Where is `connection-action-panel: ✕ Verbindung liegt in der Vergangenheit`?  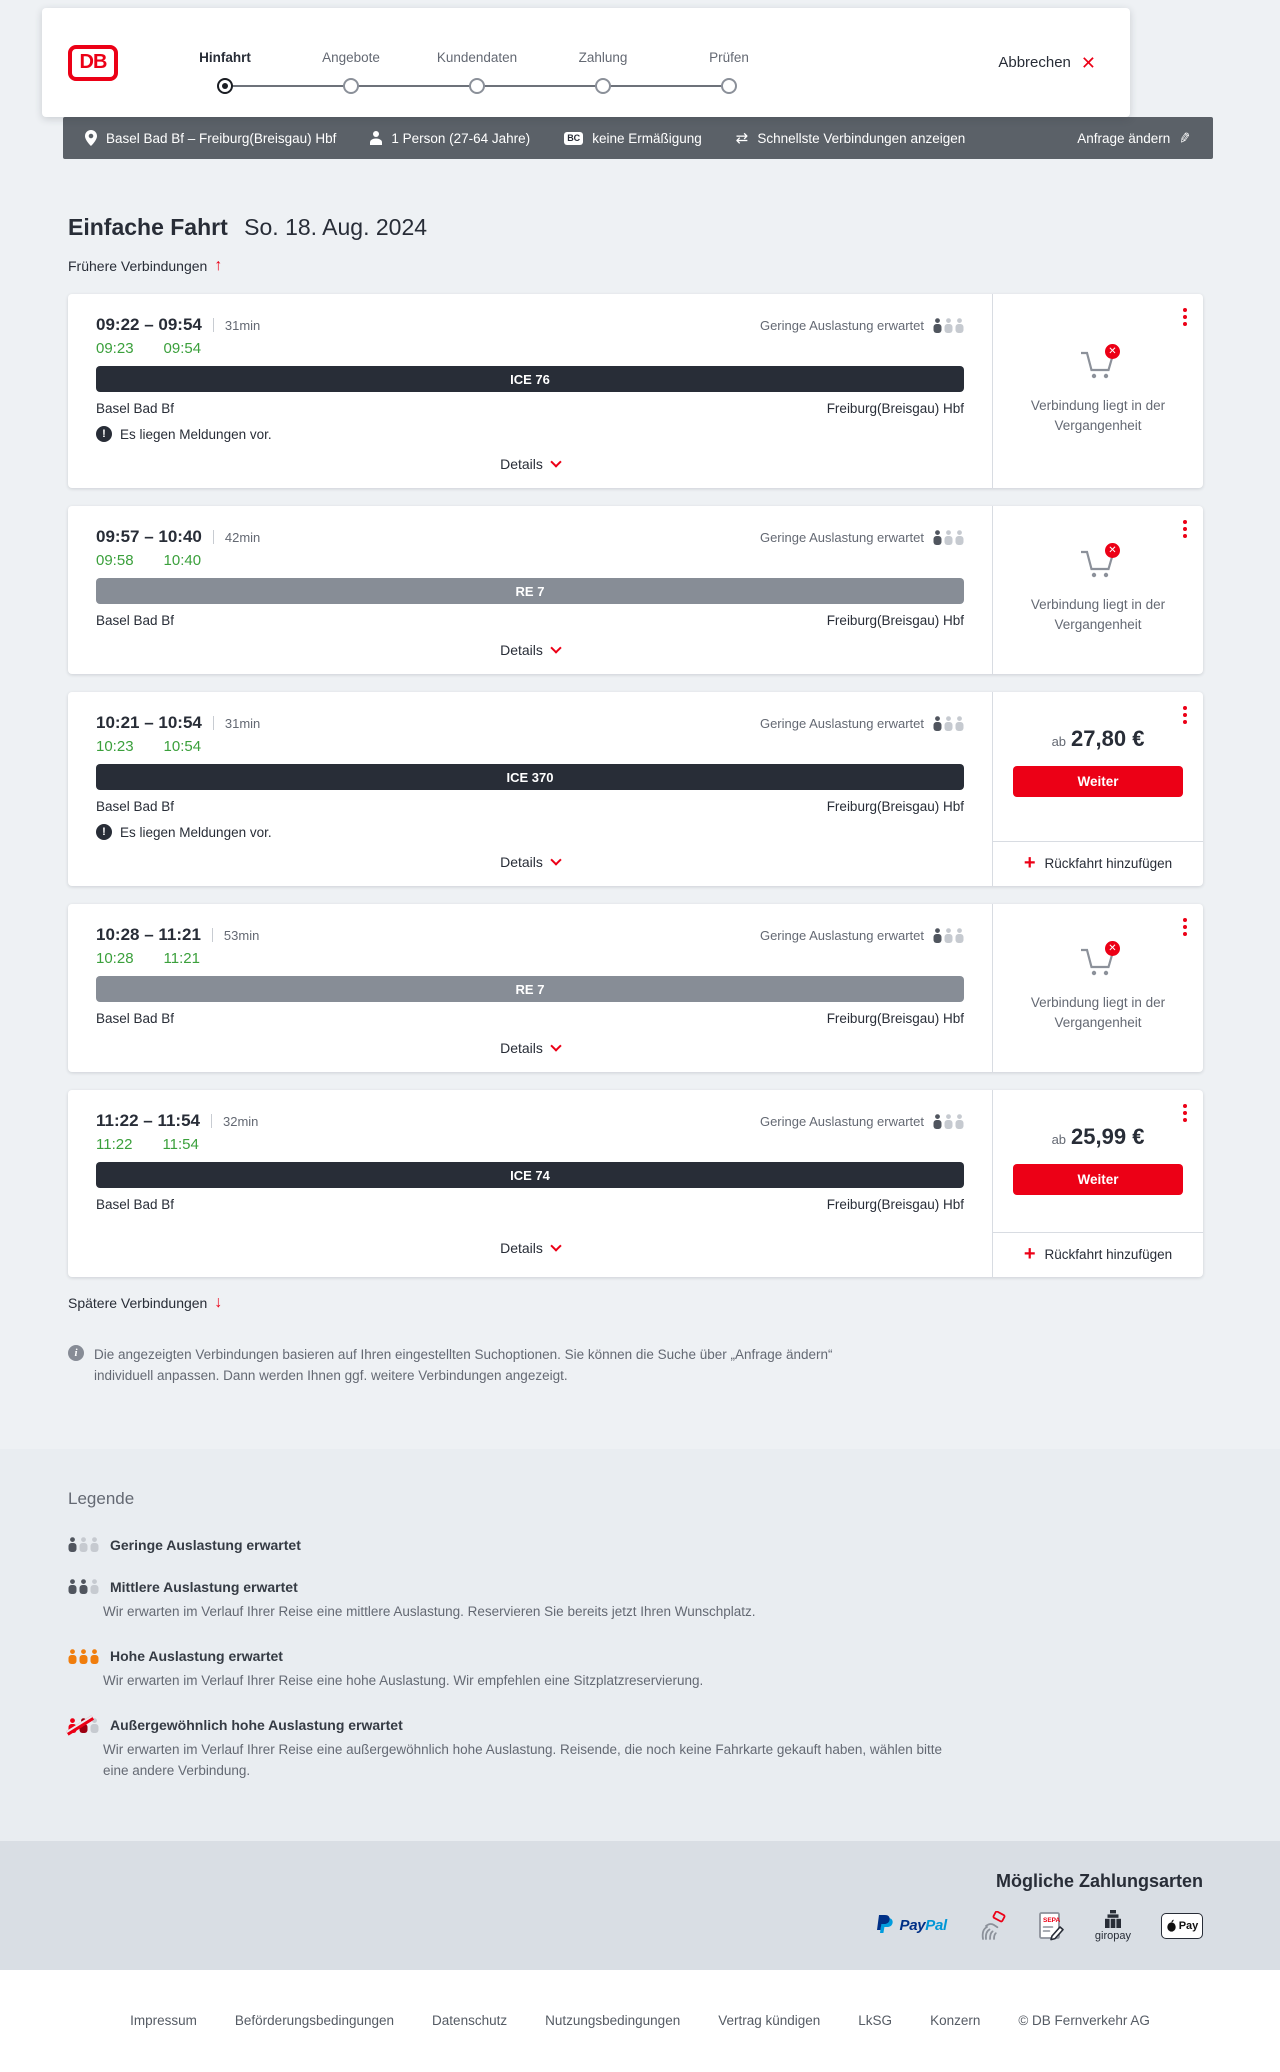 connection-action-panel: ✕ Verbindung liegt in der Vergangenheit is located at coordinates (1097, 590).